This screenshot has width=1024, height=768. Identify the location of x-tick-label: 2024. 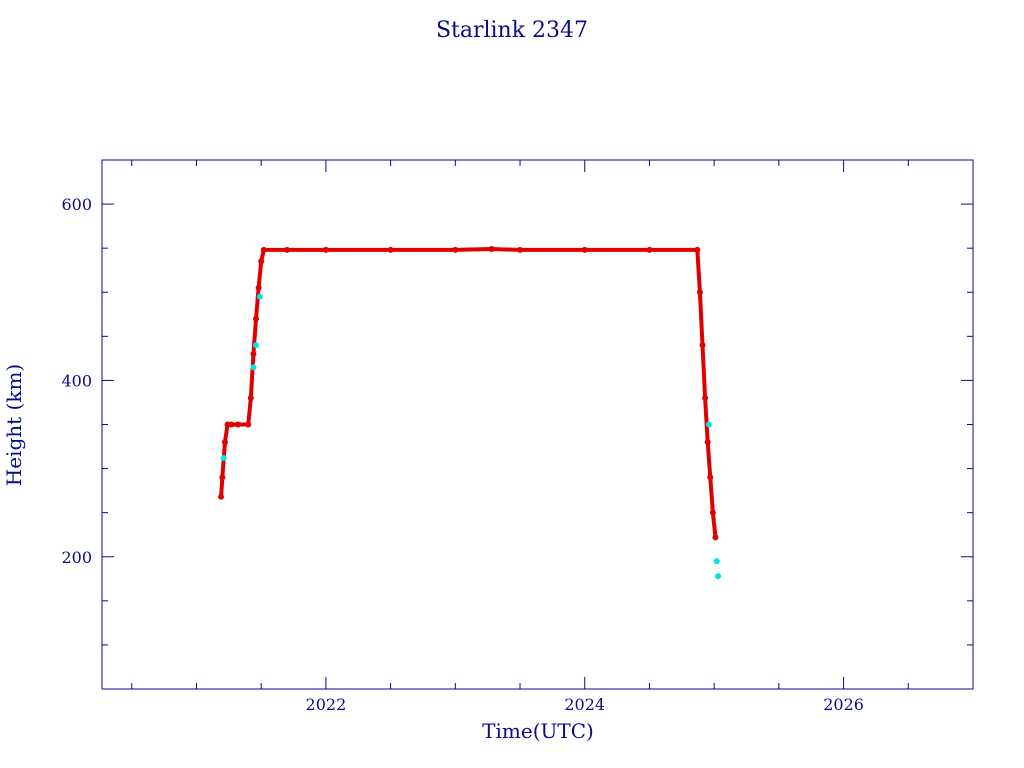
(584, 704).